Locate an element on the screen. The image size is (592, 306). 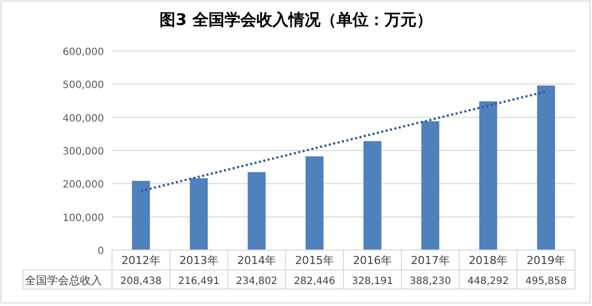
y-tick-label: 0 is located at coordinates (101, 251).